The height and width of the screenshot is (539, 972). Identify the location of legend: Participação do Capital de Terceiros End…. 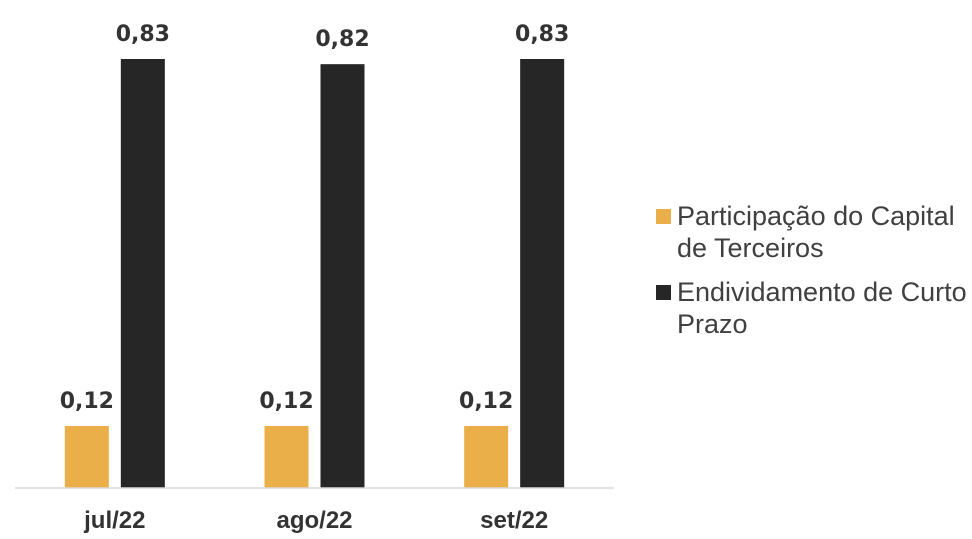
(814, 276).